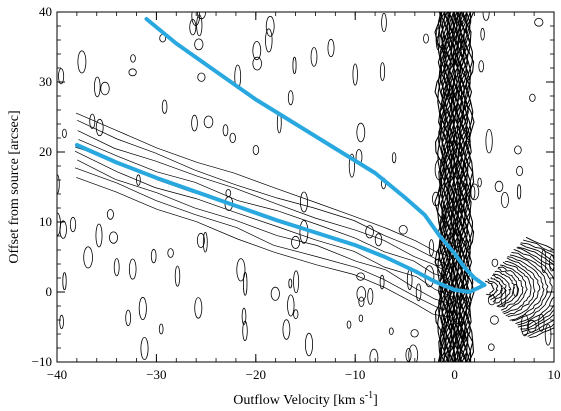 The image size is (561, 411). I want to click on y-tick-label: 20, so click(45, 151).